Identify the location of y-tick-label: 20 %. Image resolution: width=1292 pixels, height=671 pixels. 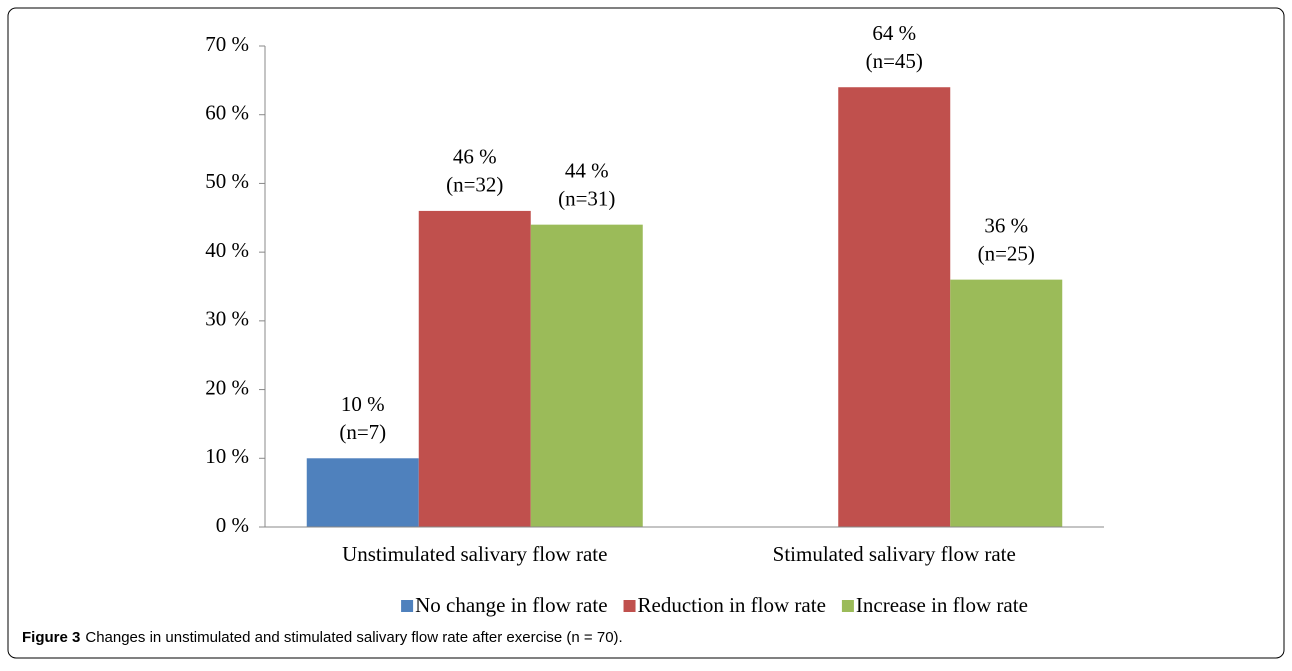
(227, 387).